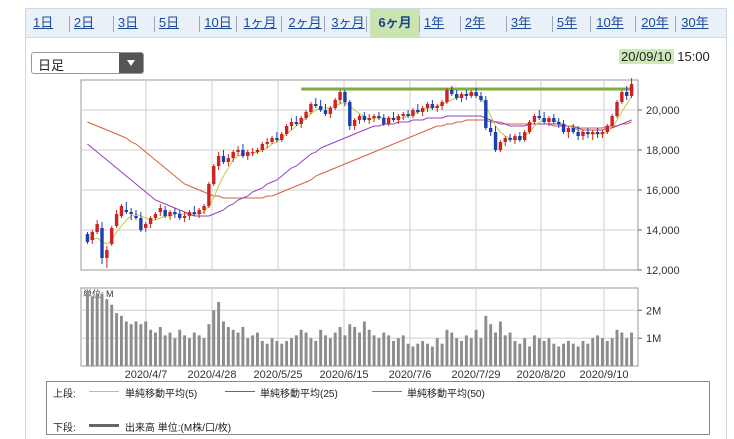 The image size is (734, 439). What do you see at coordinates (212, 375) in the screenshot?
I see `x-tick-label: 2020/4/28` at bounding box center [212, 375].